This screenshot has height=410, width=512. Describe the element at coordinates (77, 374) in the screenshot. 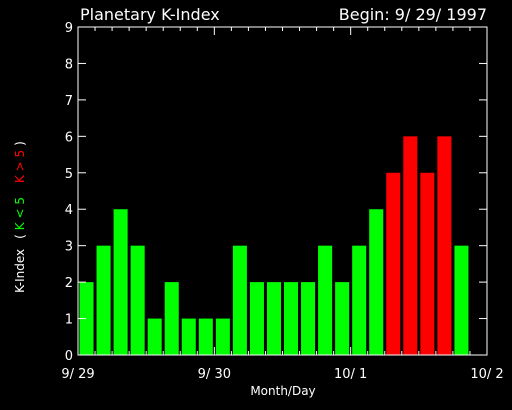

I see `x-tick-label-0: 9/ 29` at that location.